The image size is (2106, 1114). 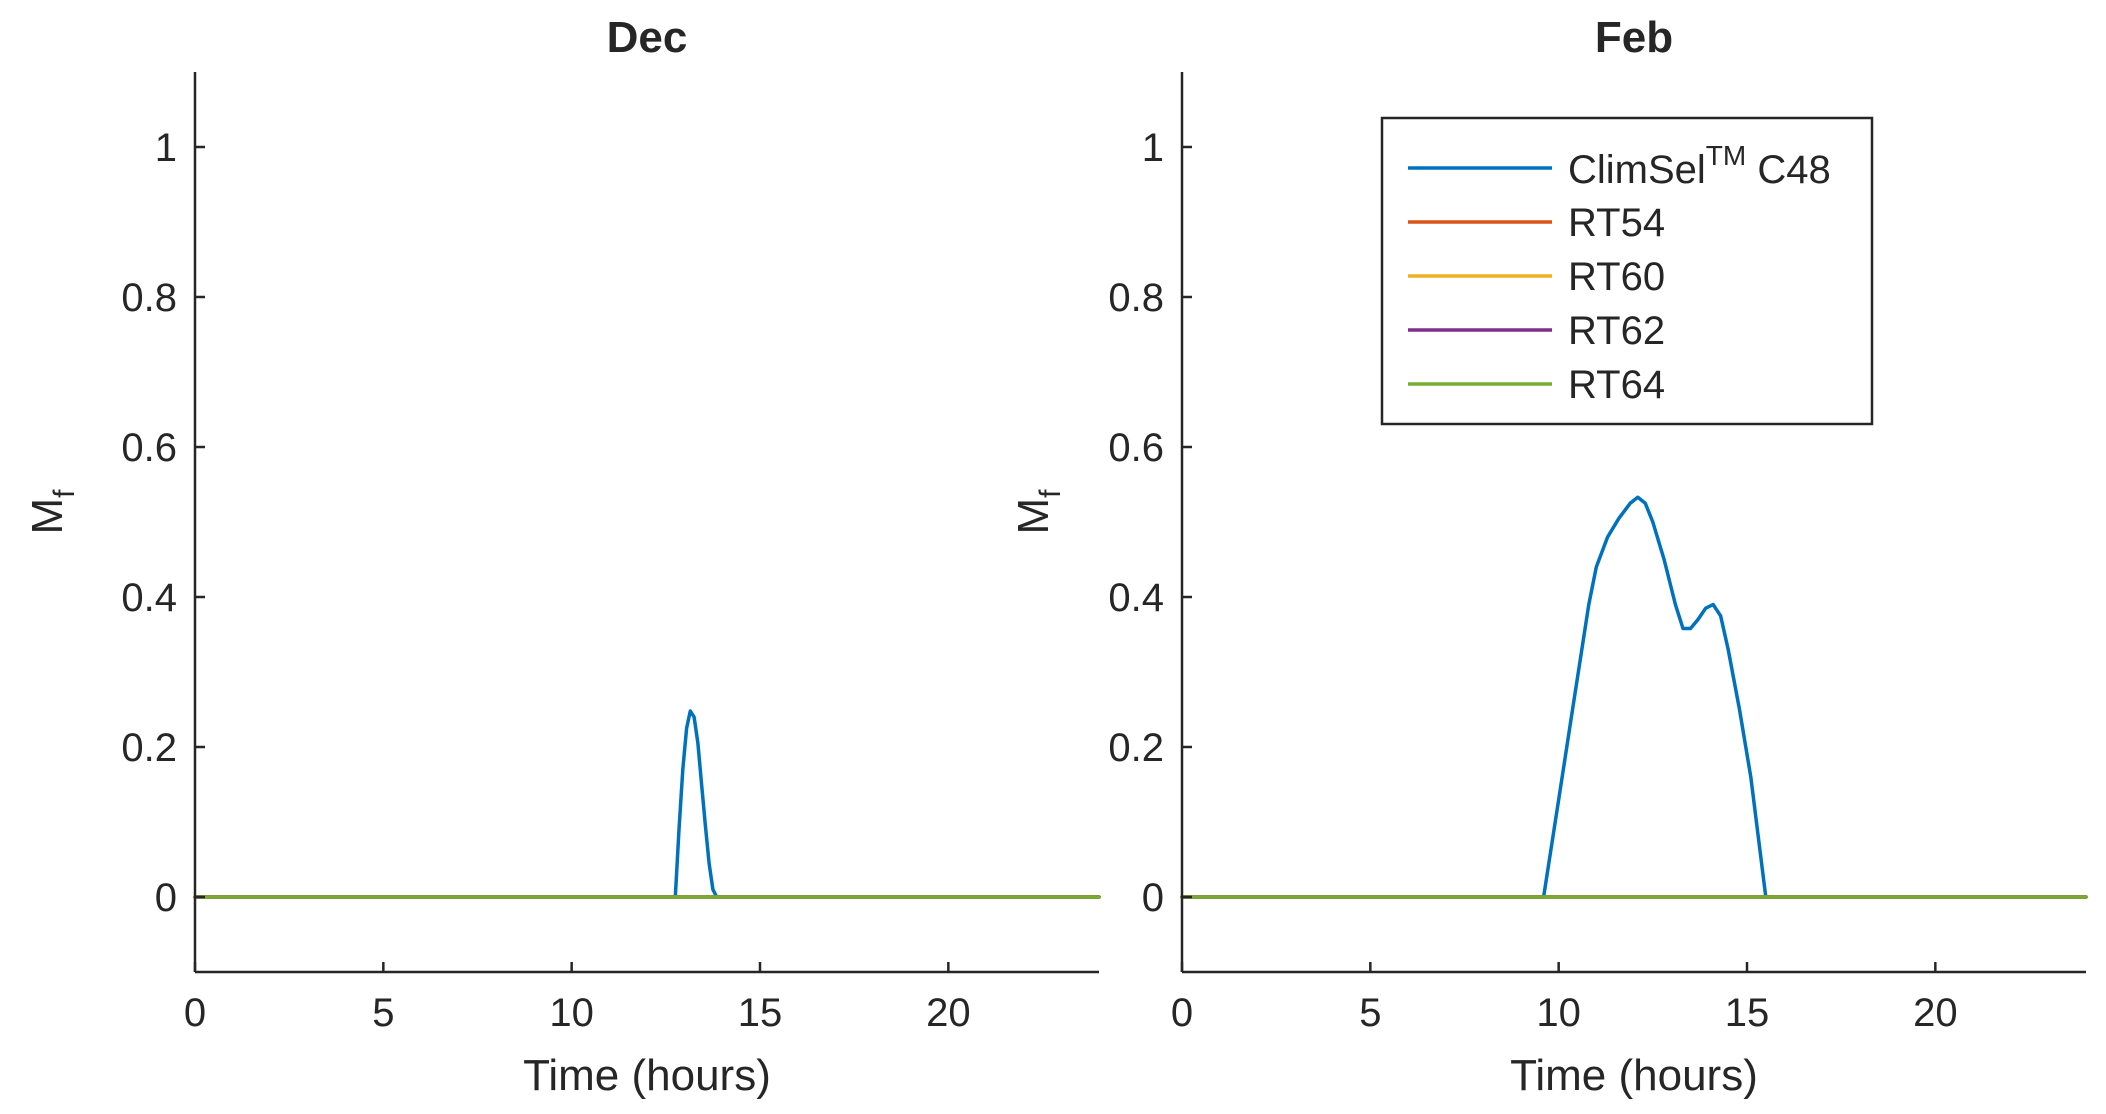 What do you see at coordinates (1616, 223) in the screenshot?
I see `legend-label: RT54` at bounding box center [1616, 223].